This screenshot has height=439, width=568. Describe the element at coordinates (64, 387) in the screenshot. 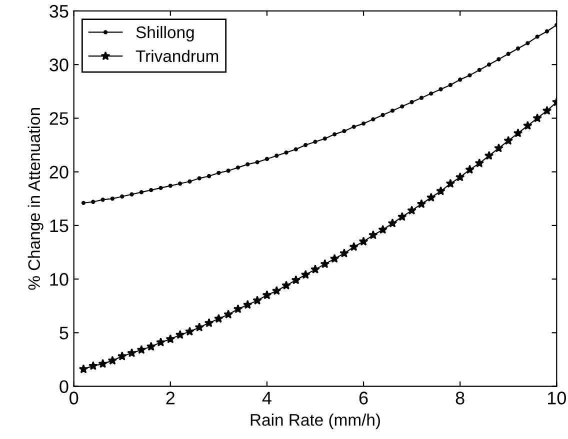

I see `y-tick-label: 0` at that location.